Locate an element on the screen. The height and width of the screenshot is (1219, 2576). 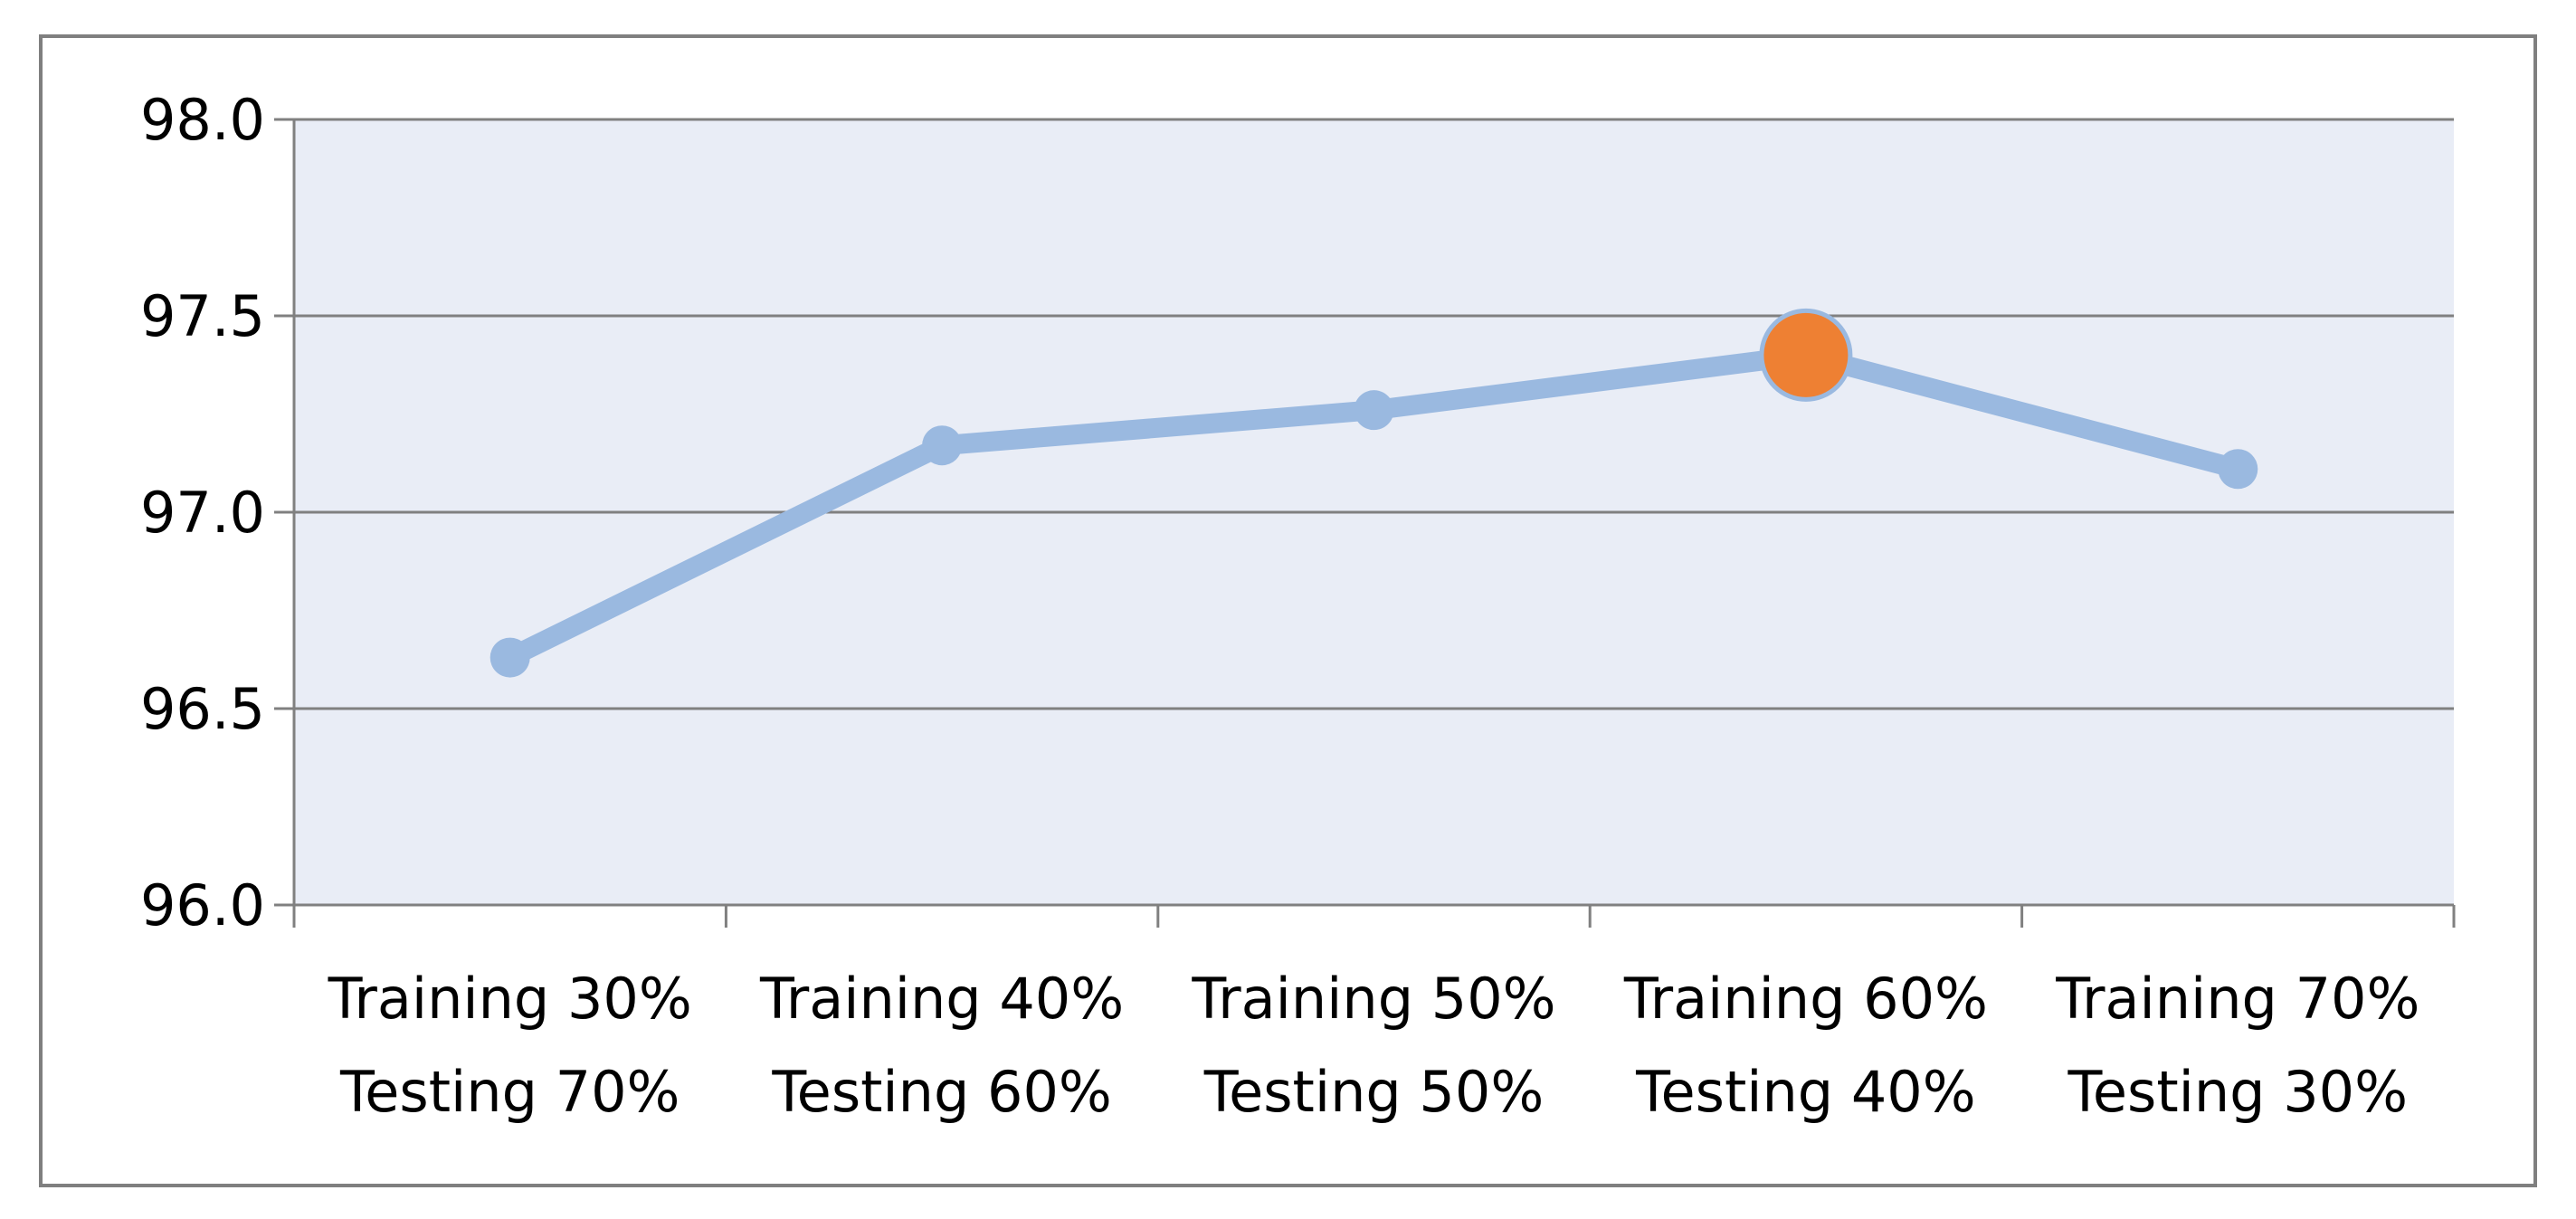
x-category-label-line: Training 50% is located at coordinates (1373, 999).